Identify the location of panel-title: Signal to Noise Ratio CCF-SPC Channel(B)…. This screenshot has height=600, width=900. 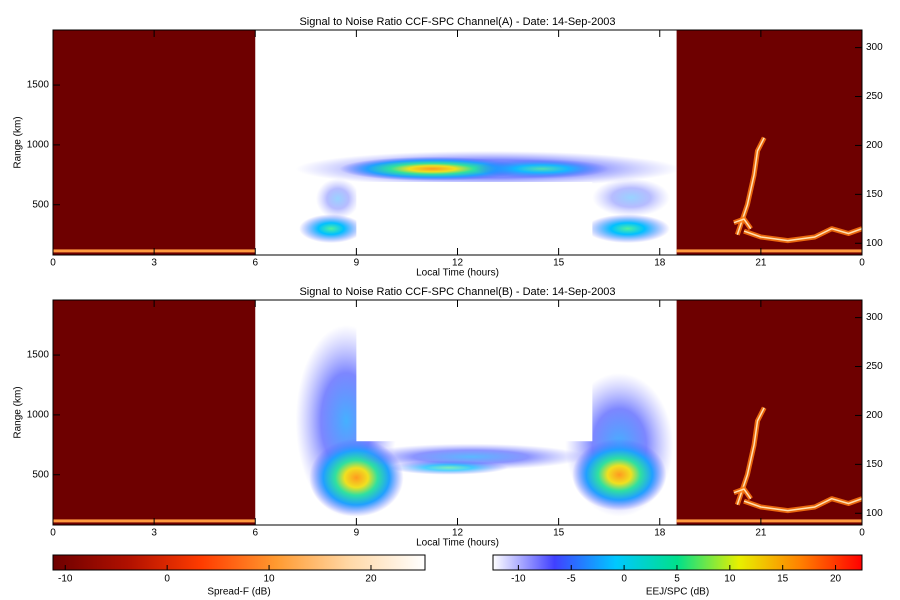
(457, 292).